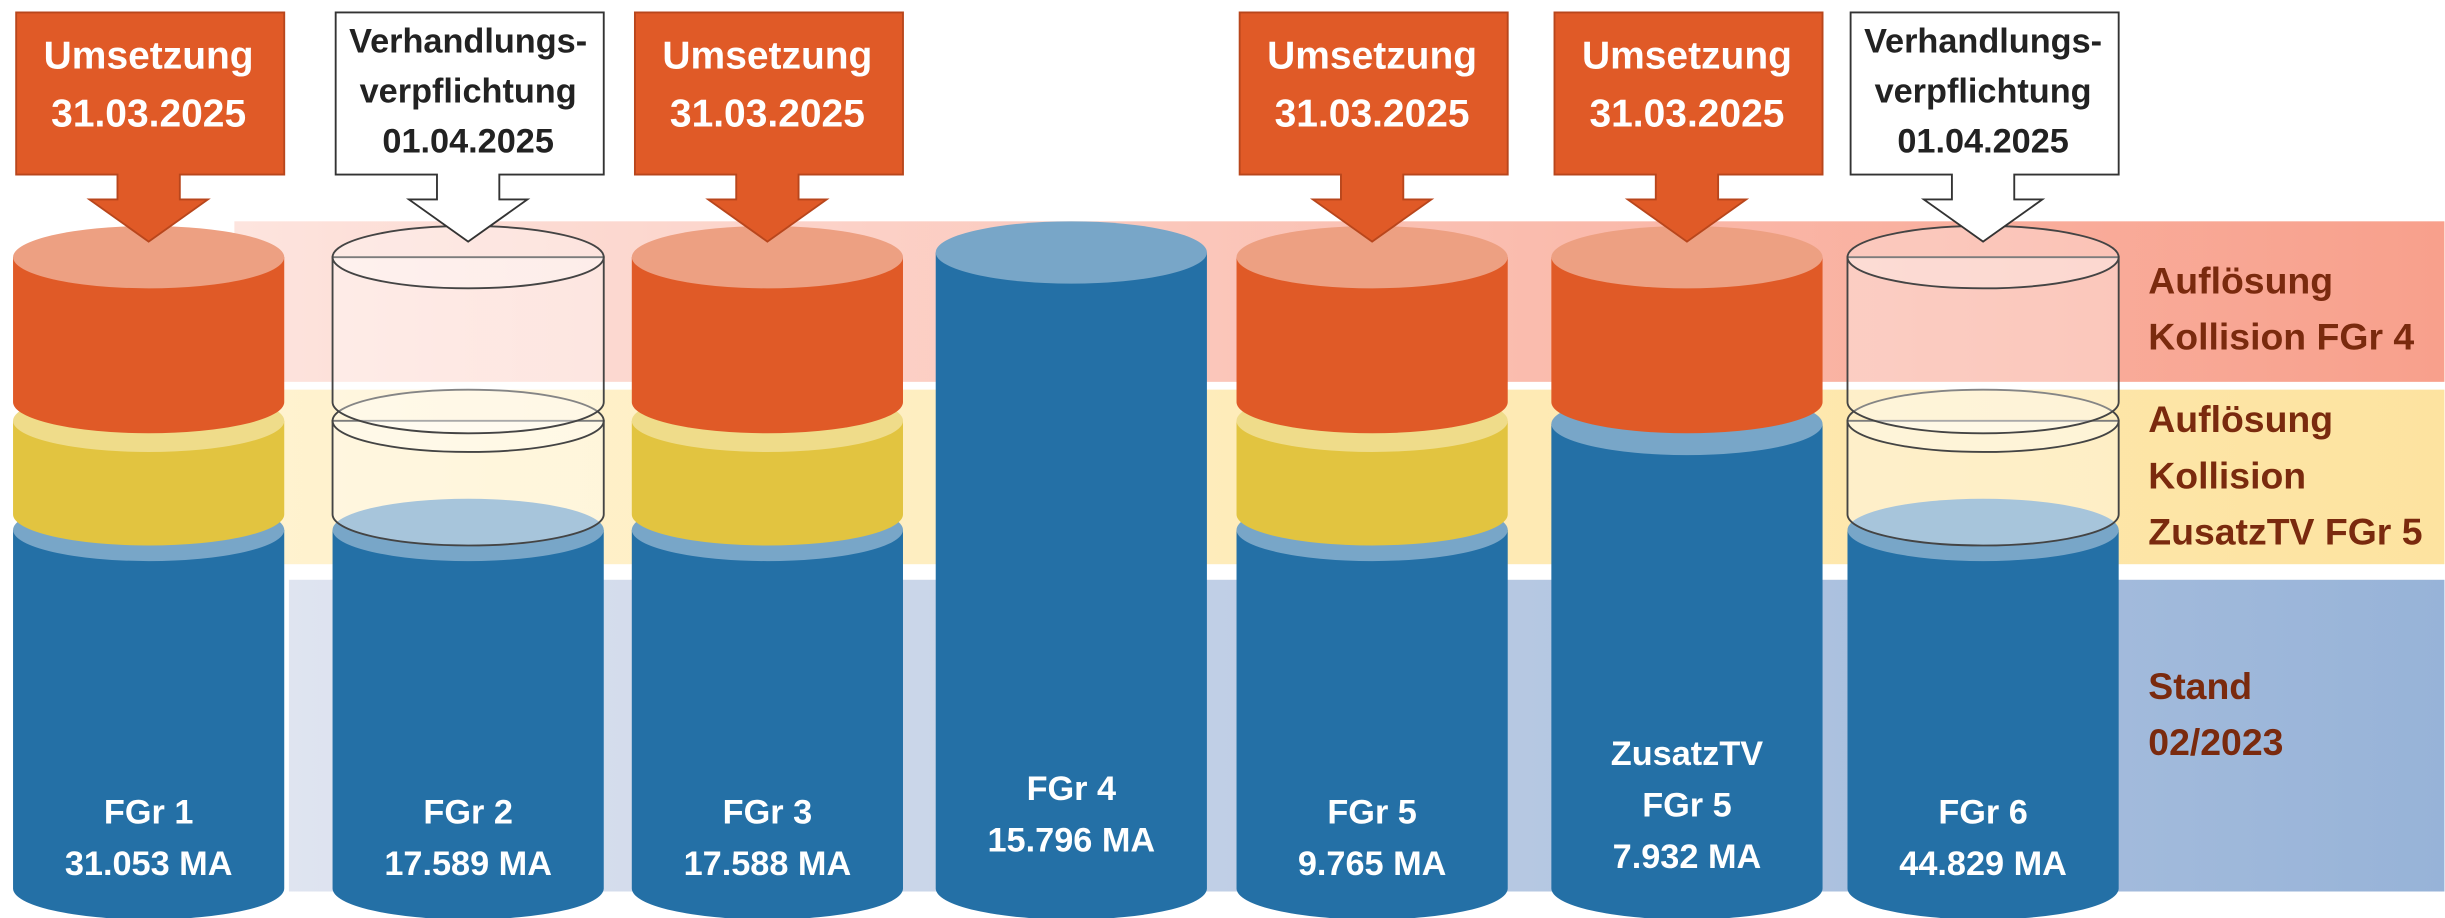 This screenshot has height=918, width=2445. I want to click on band-label: Stand, so click(2200, 686).